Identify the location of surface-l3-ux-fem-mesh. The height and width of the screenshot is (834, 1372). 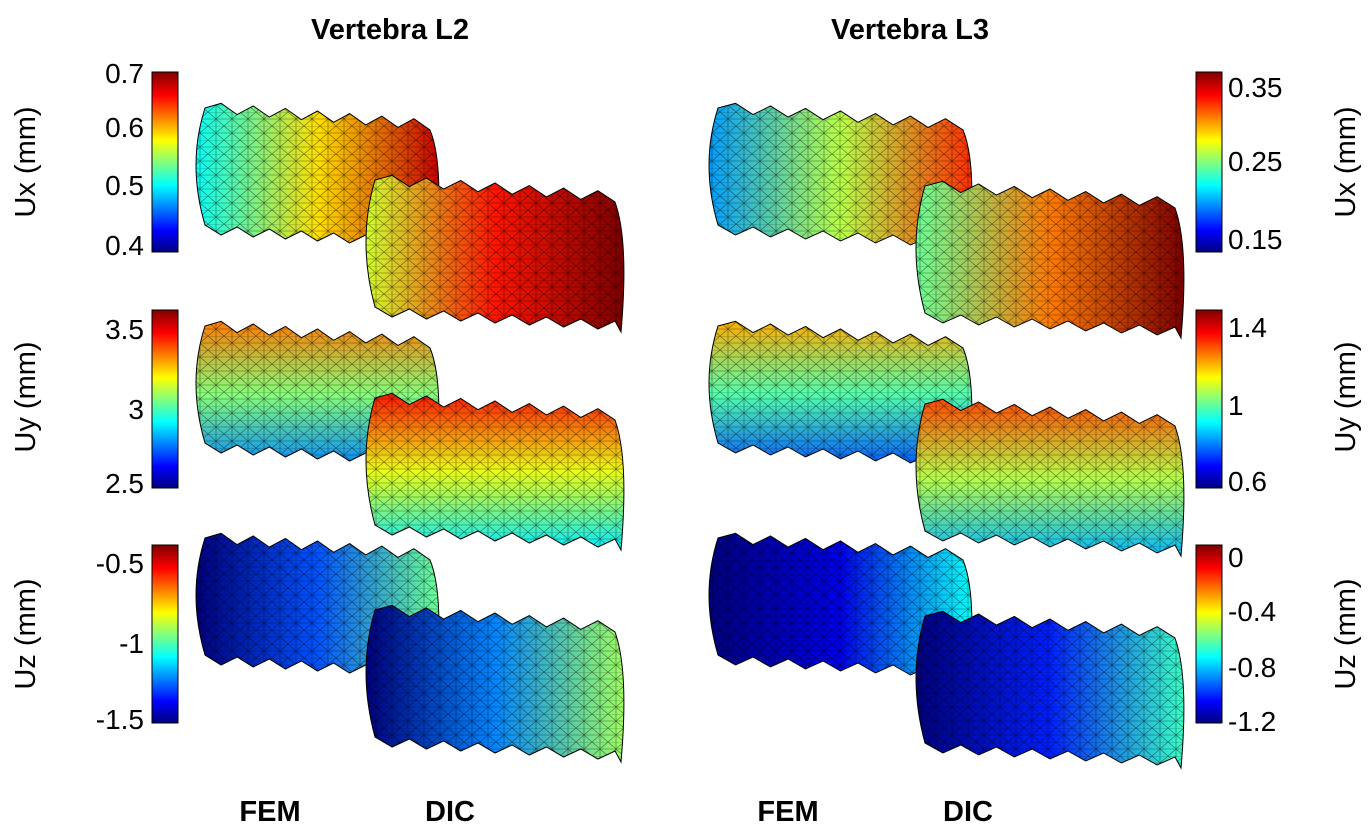
(840, 176).